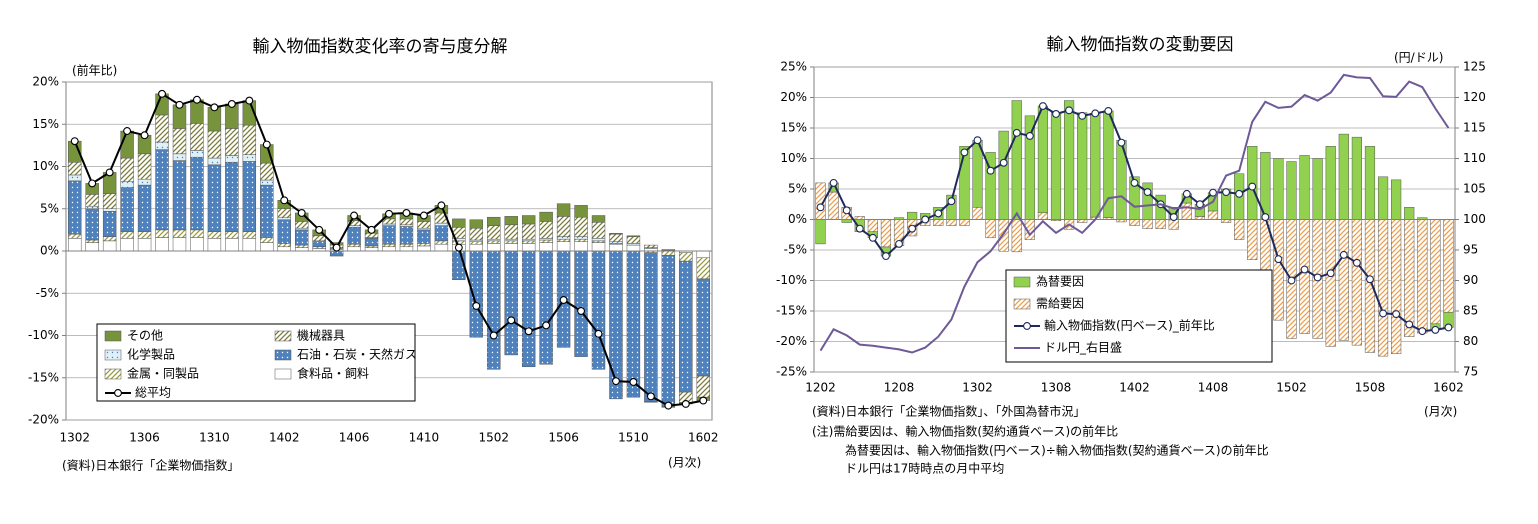 The image size is (1538, 524). Describe the element at coordinates (1474, 67) in the screenshot. I see `y2-tick-label: 125` at that location.